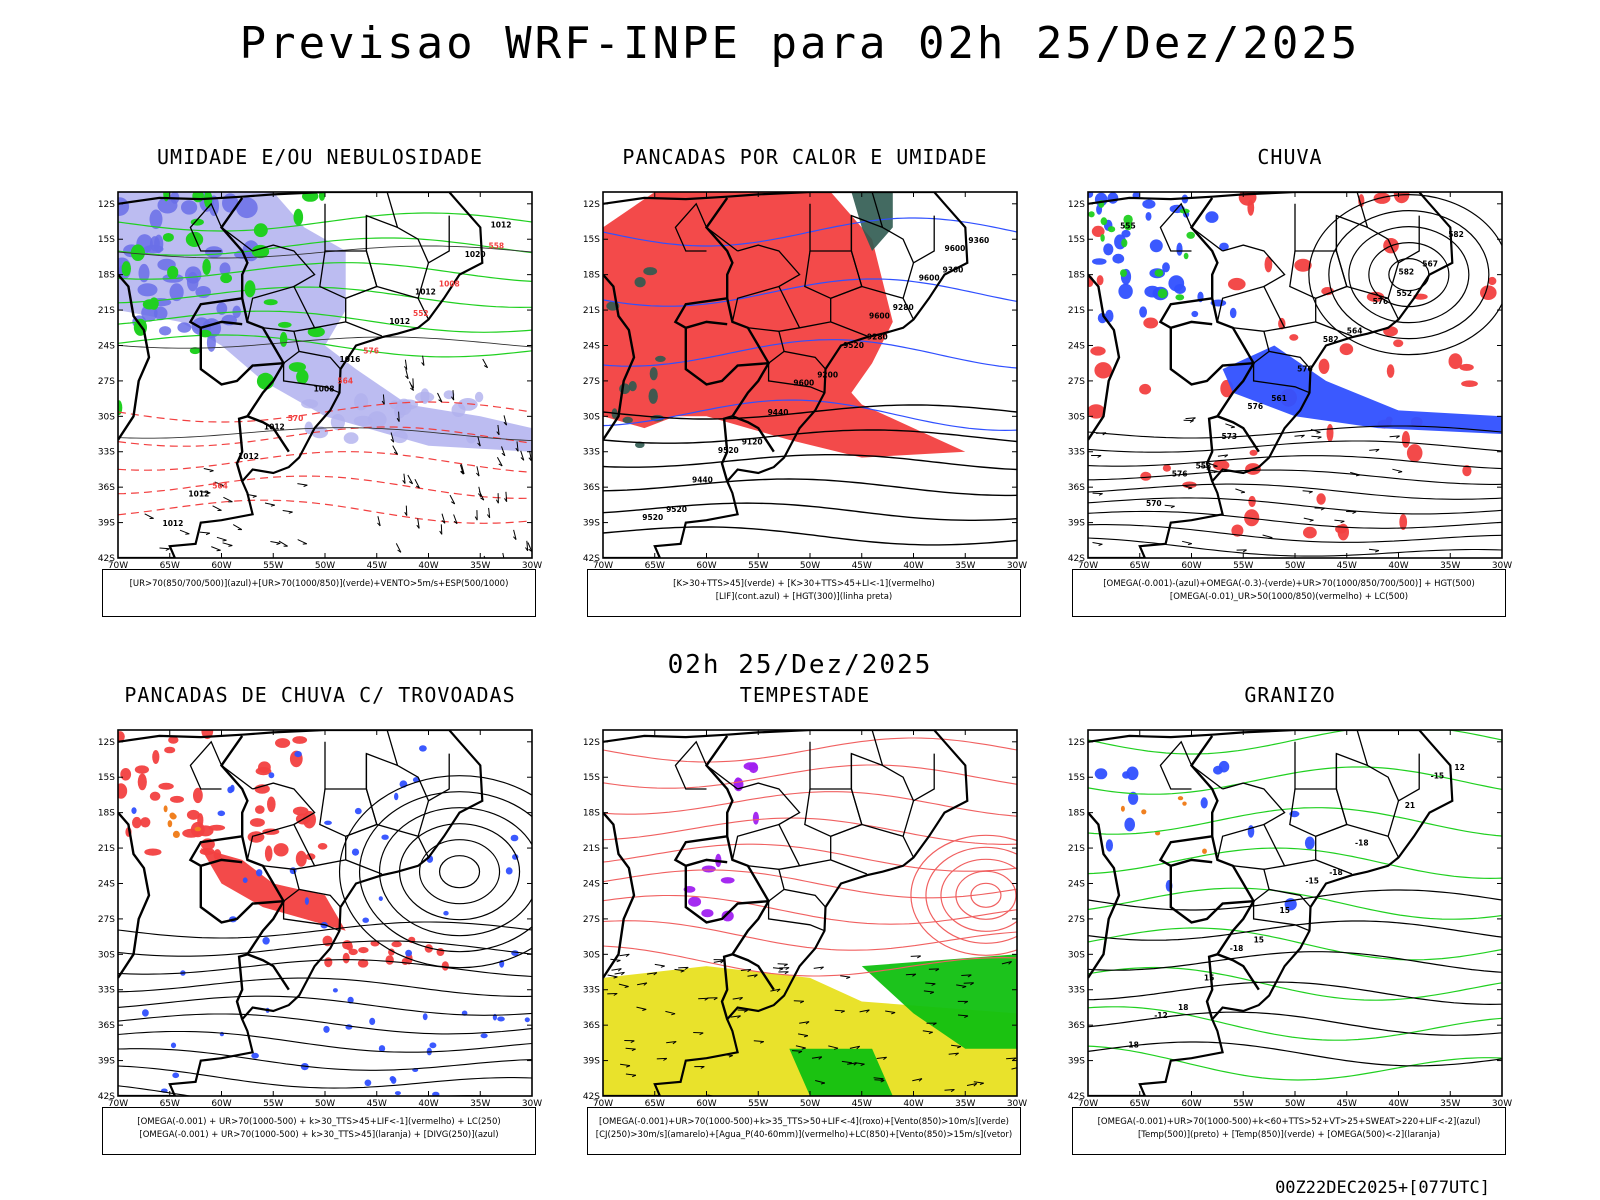 This screenshot has height=1200, width=1600. I want to click on longitude-tick-label: 65W, so click(170, 1104).